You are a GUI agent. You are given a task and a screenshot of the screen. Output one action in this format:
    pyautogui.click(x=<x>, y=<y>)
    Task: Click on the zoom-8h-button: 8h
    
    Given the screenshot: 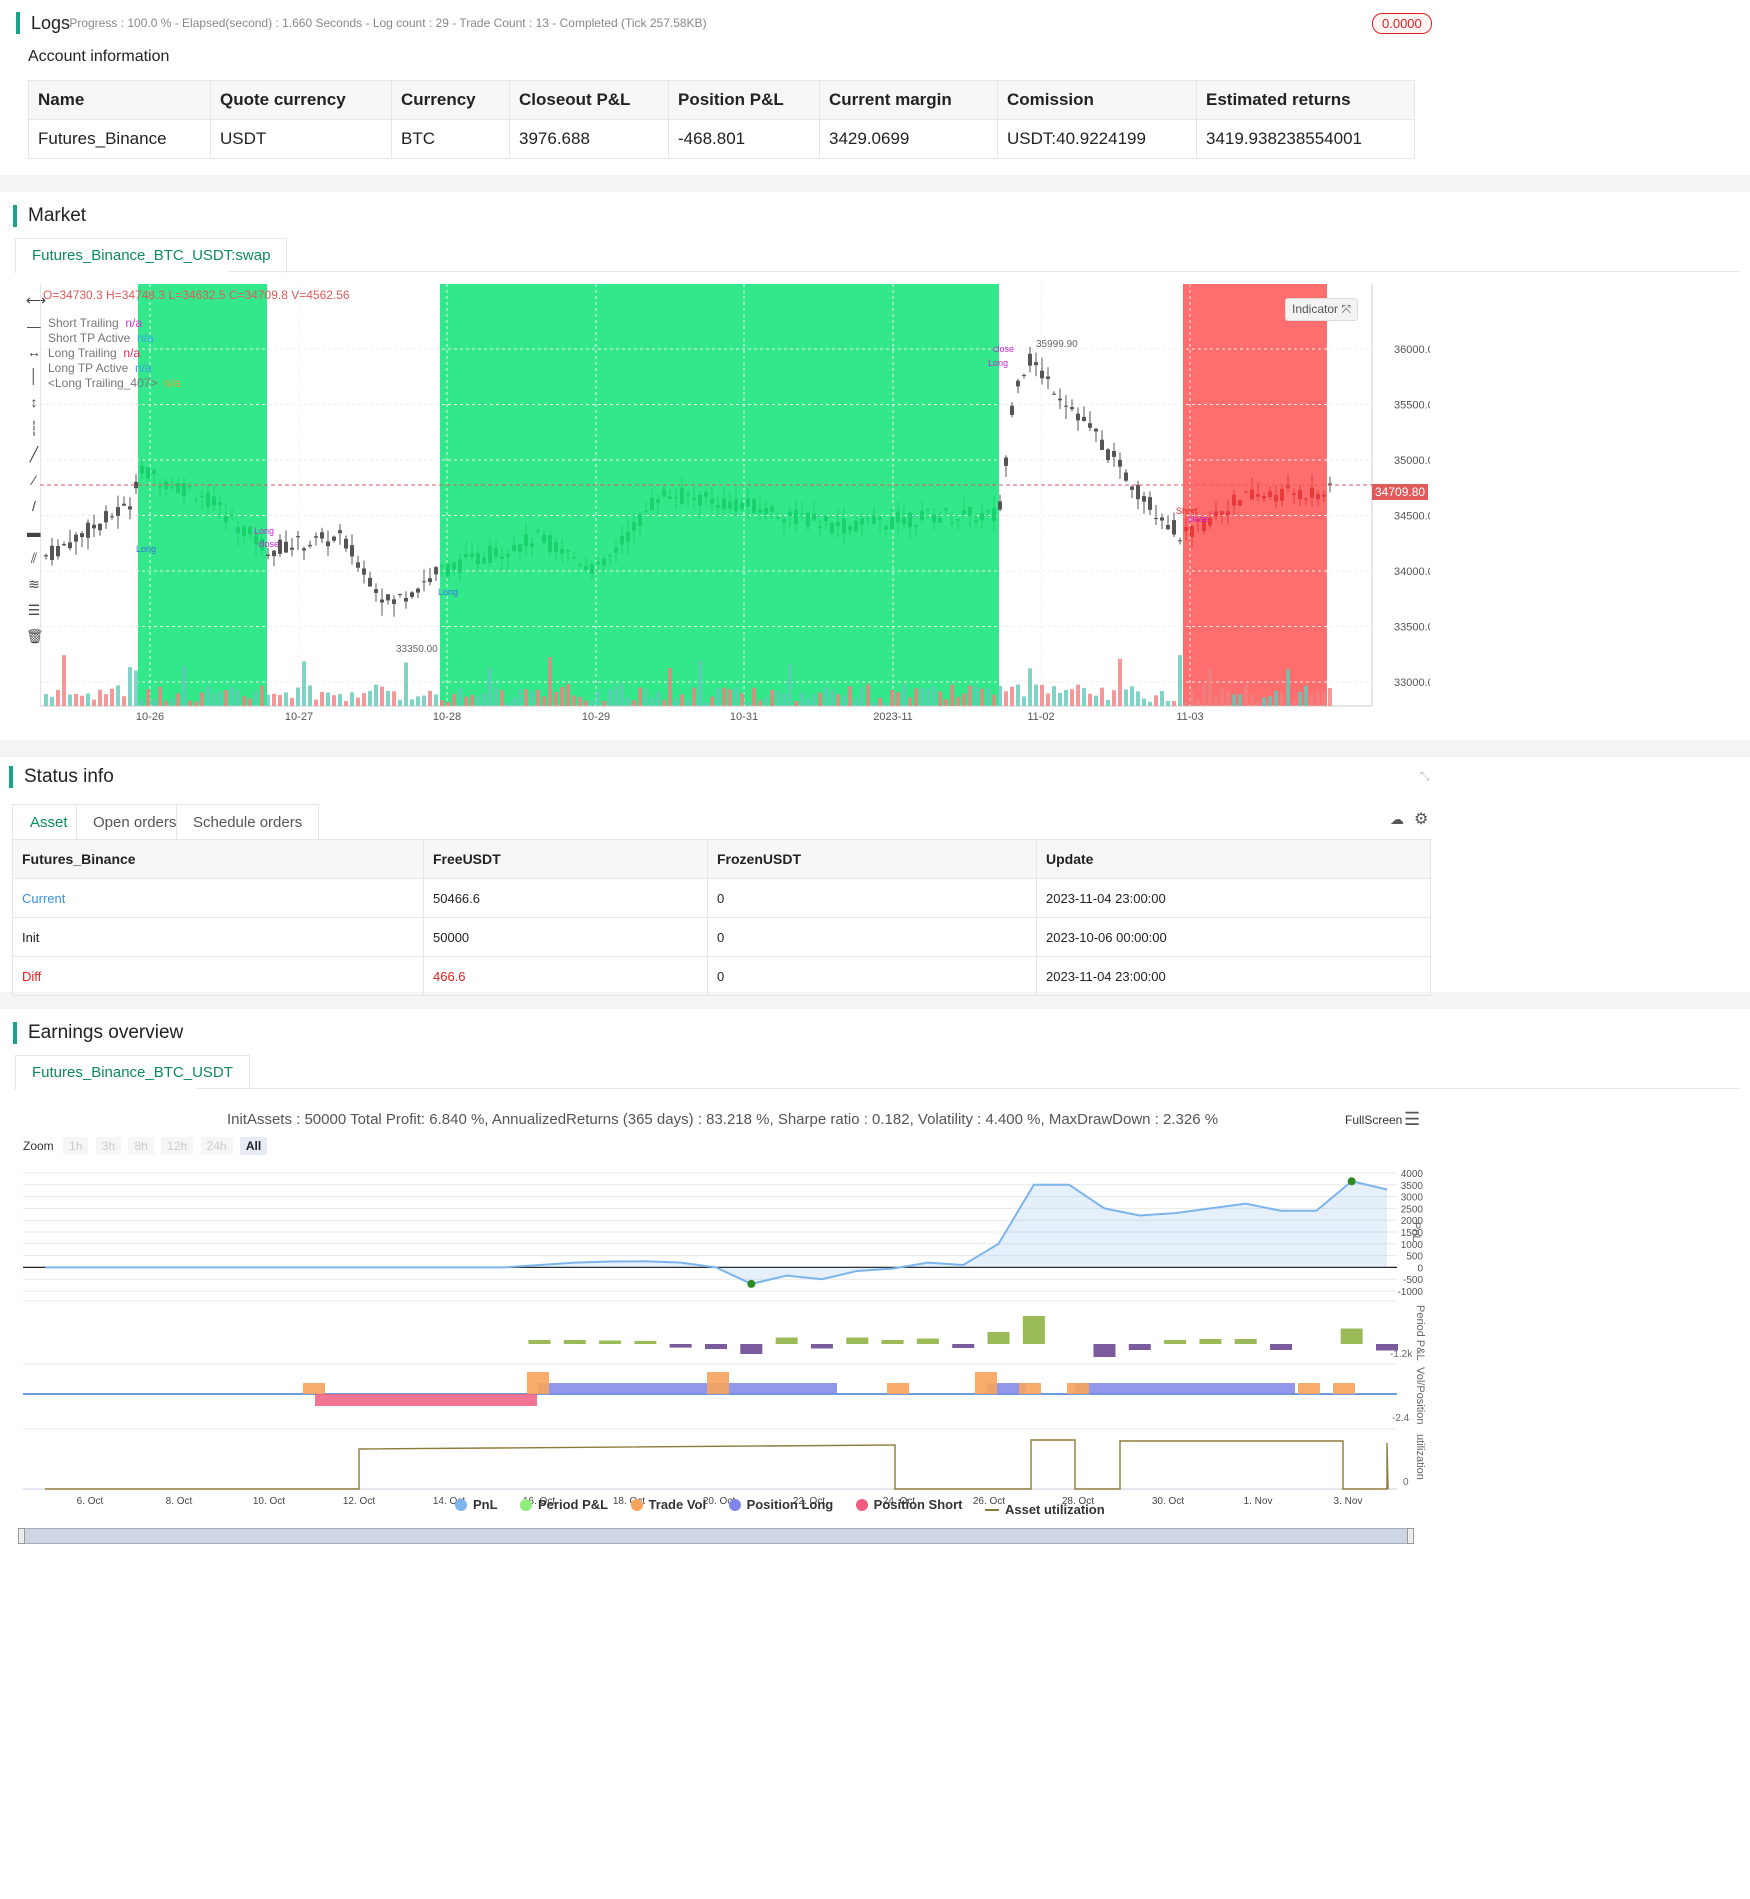 What is the action you would take?
    pyautogui.click(x=141, y=1146)
    